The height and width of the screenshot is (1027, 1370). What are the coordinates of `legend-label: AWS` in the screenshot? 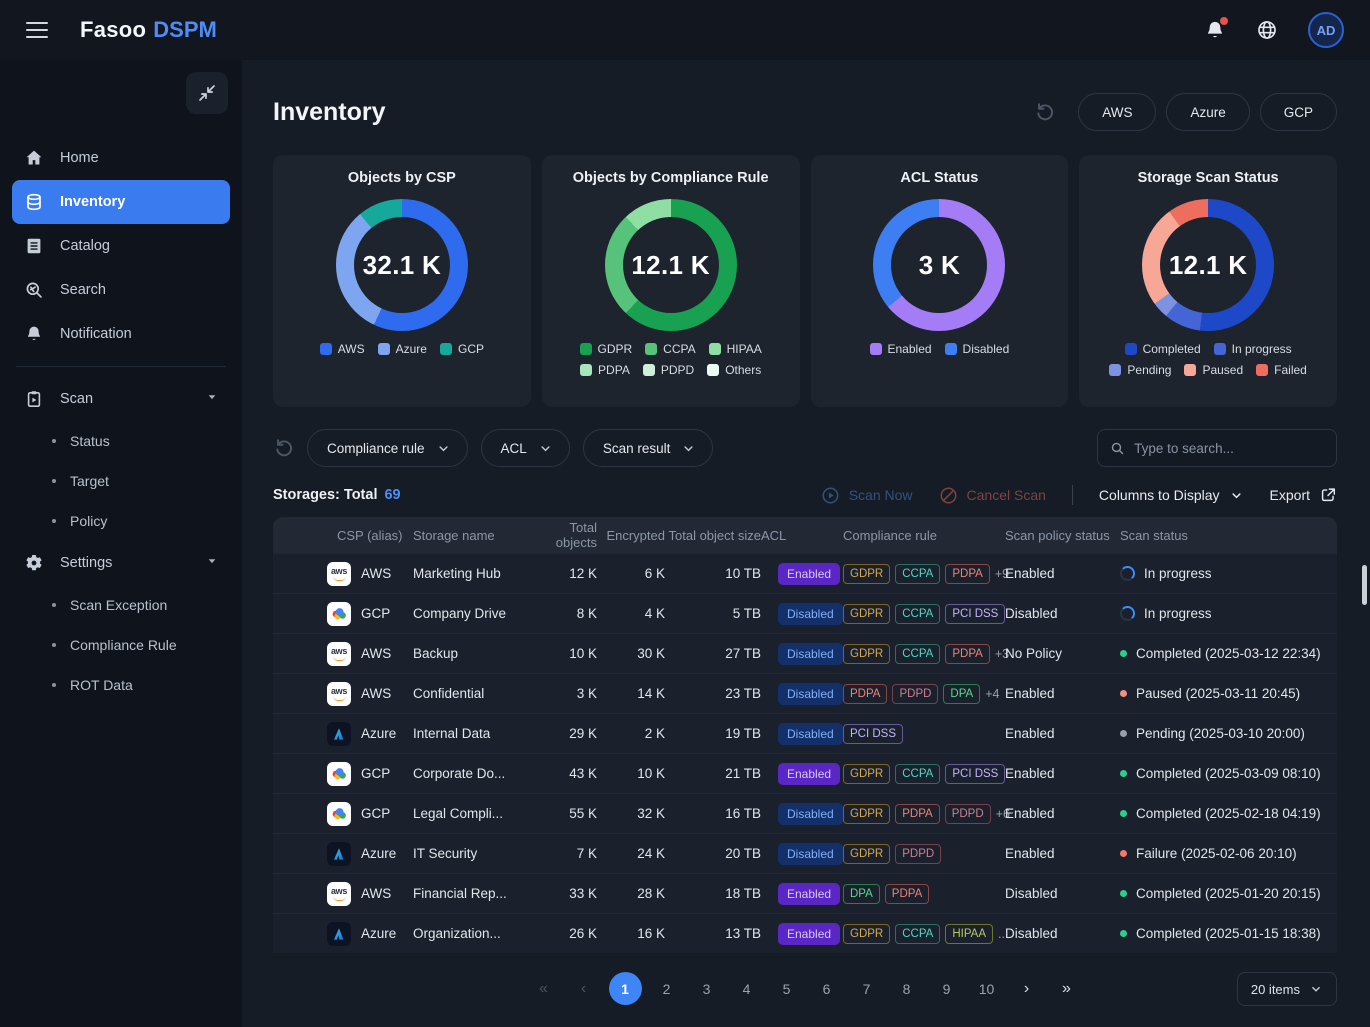 It's located at (351, 349).